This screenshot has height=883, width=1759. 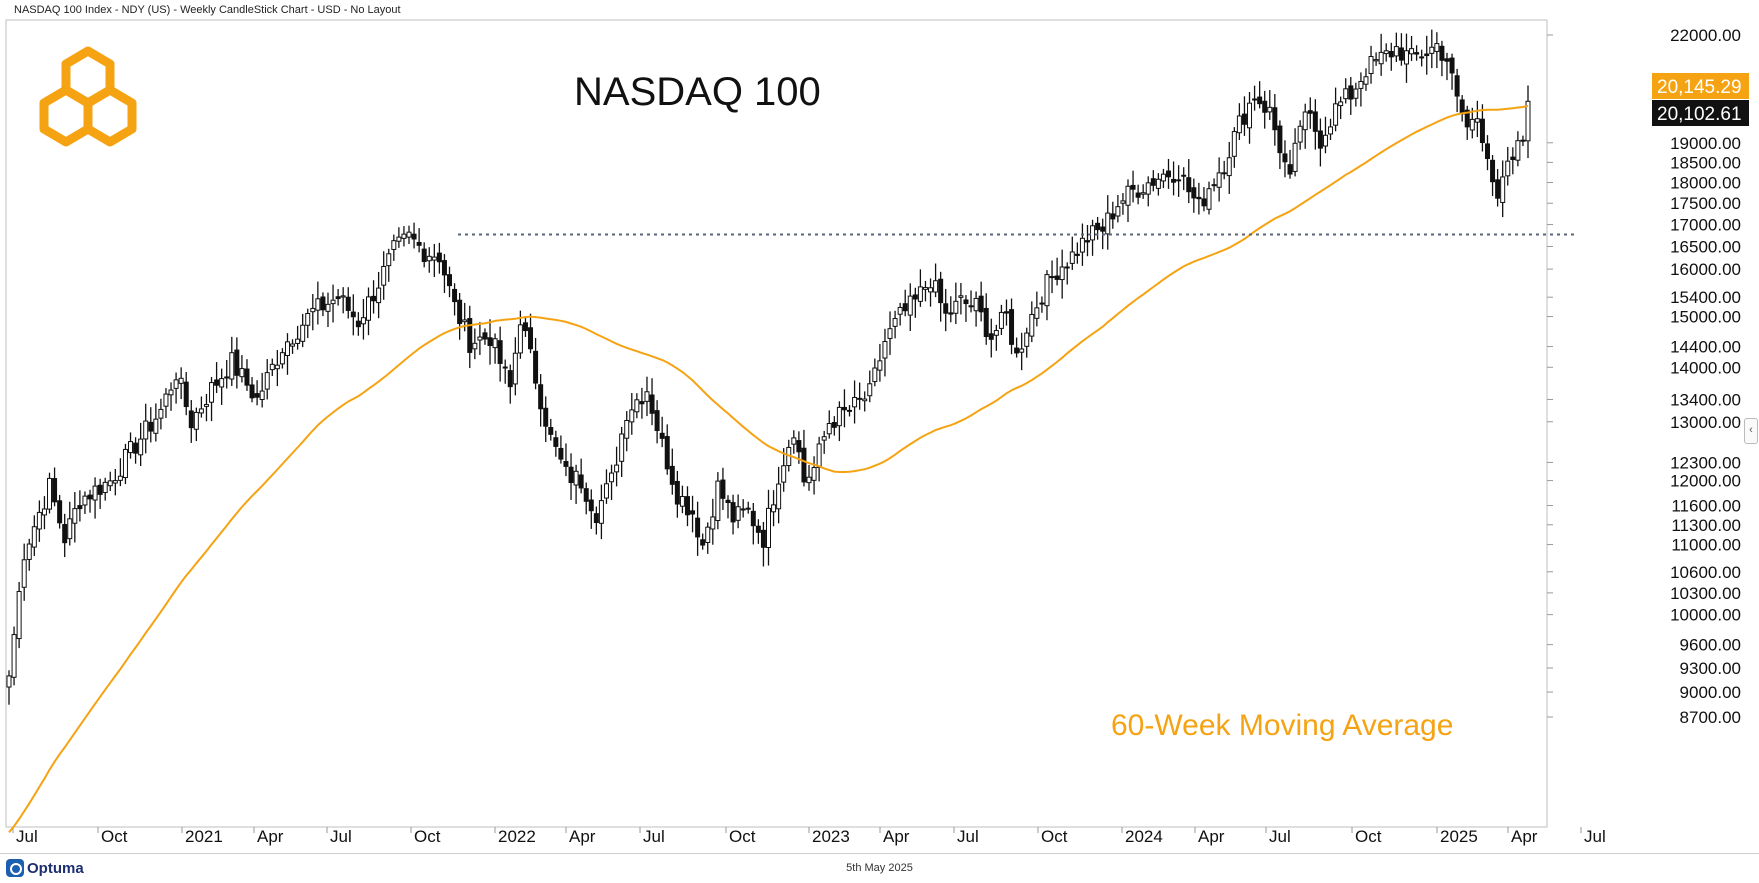 I want to click on y-tick-label: 10000.00, so click(x=1705, y=615).